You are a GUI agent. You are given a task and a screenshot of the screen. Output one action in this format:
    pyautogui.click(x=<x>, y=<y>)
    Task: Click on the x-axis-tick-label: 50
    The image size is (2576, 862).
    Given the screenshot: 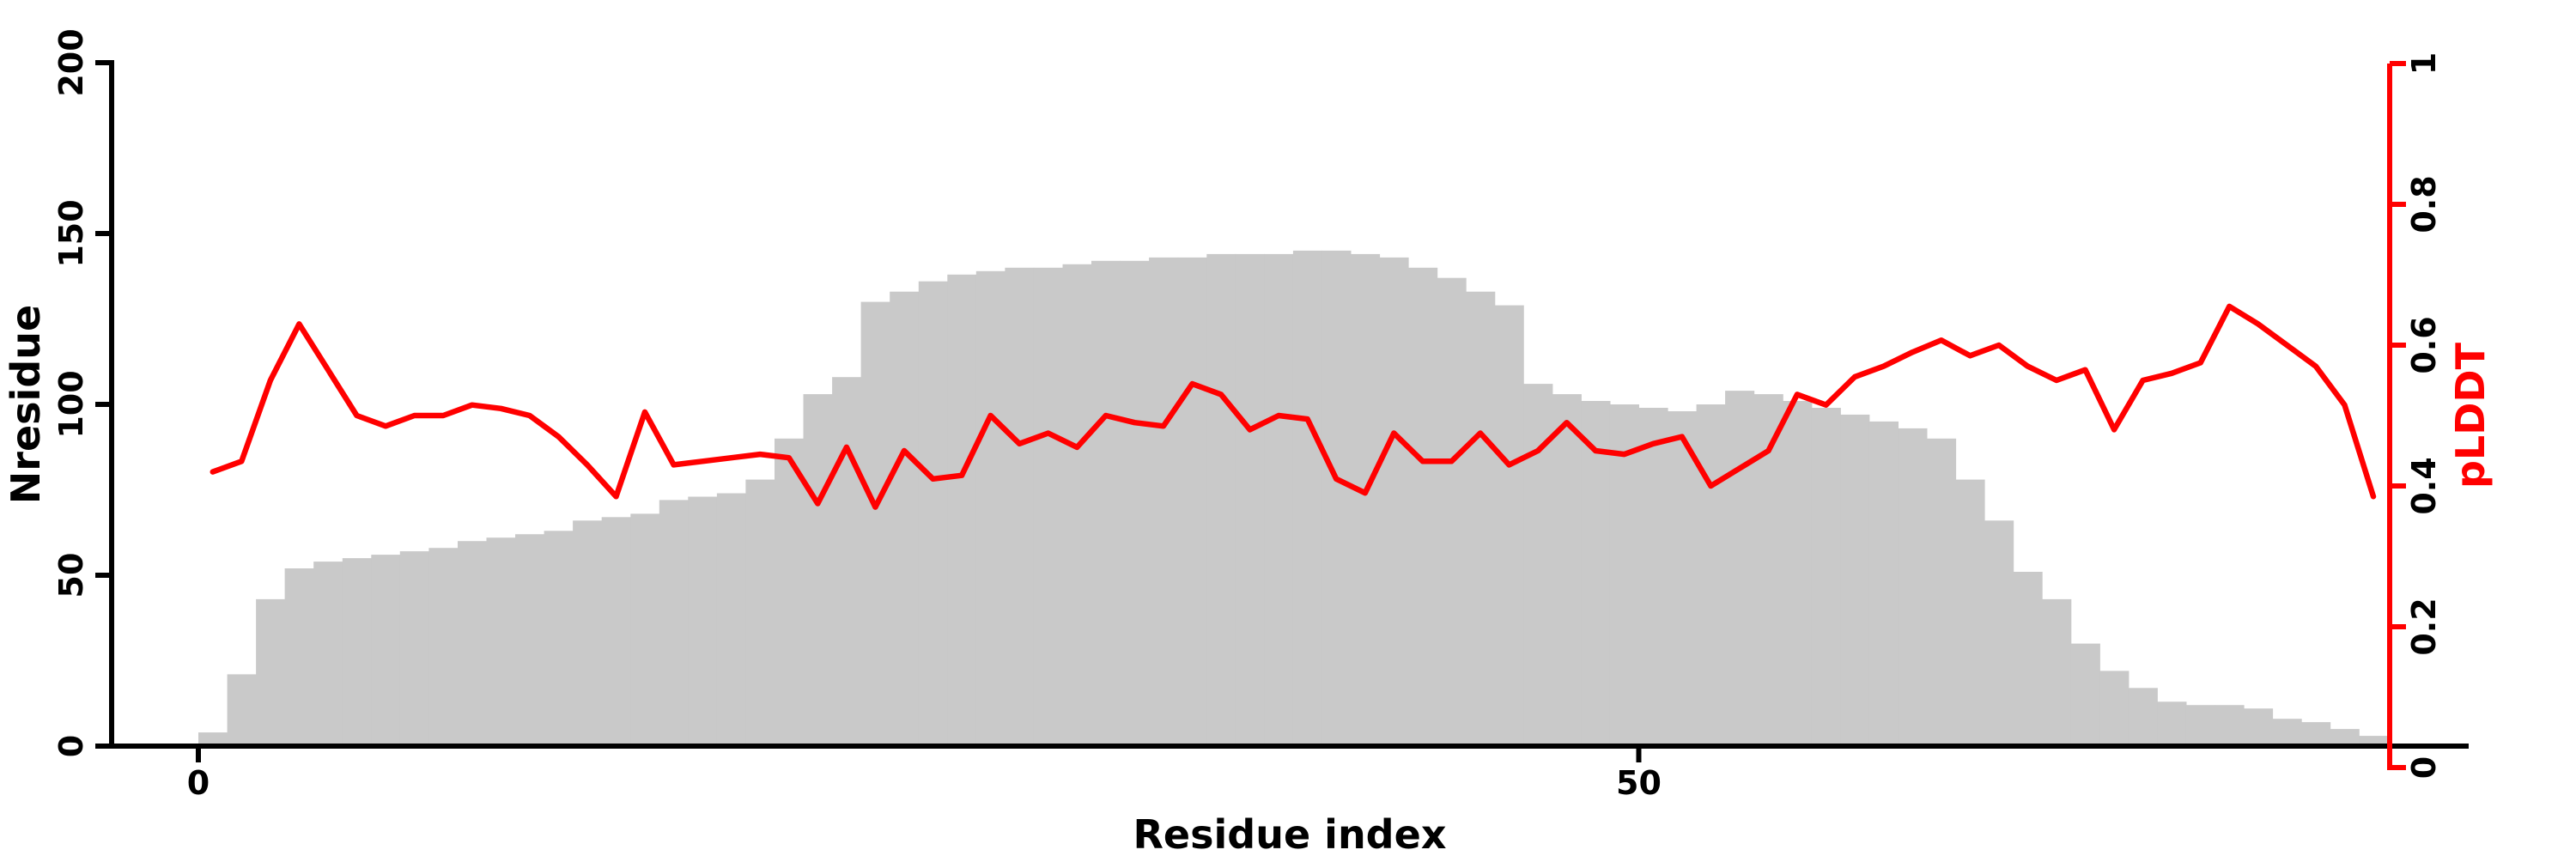 What is the action you would take?
    pyautogui.click(x=1639, y=783)
    